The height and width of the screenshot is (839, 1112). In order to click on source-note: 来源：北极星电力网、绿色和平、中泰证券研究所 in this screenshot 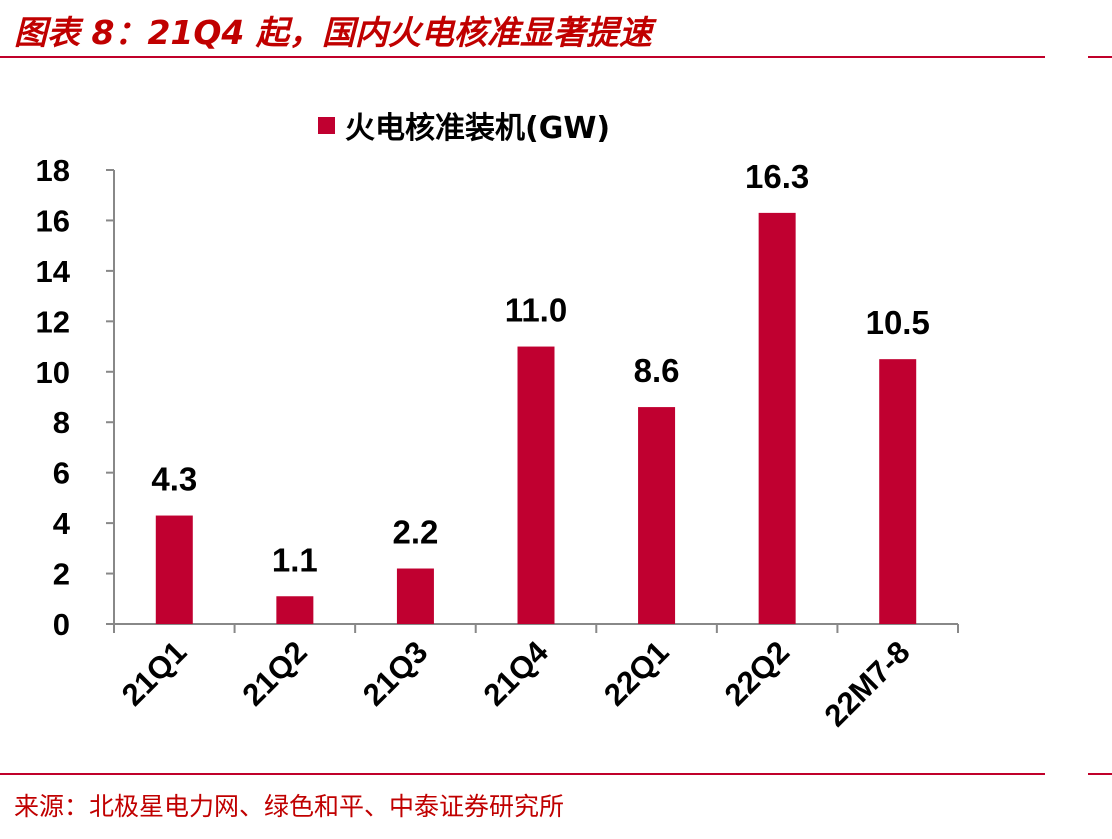, I will do `click(289, 806)`.